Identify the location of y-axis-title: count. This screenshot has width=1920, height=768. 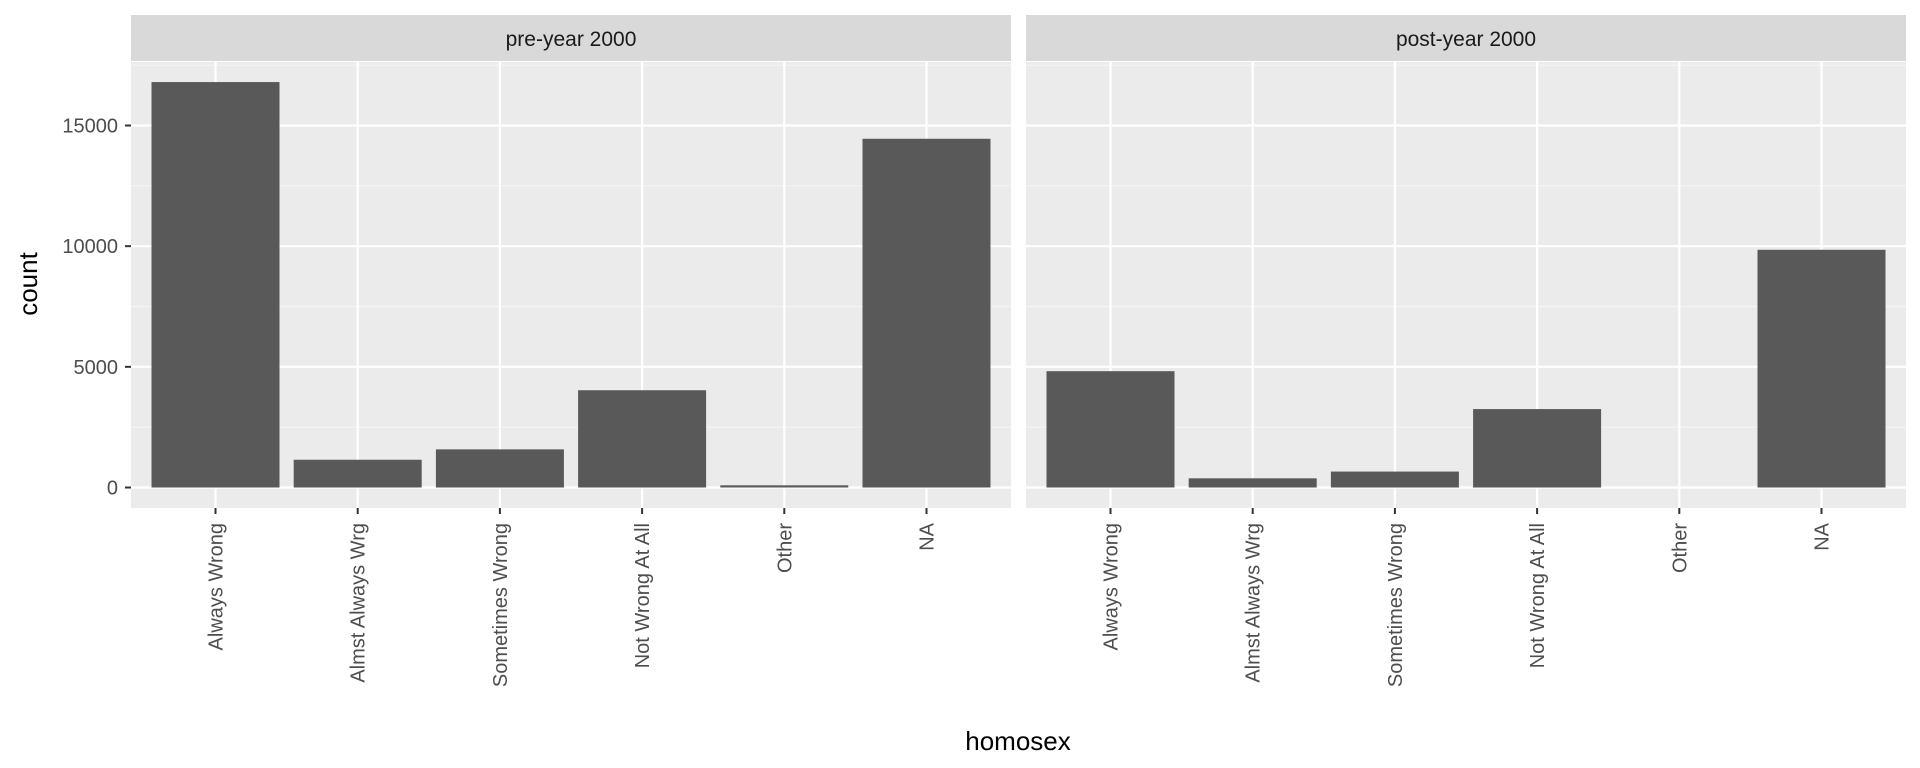
(28, 283).